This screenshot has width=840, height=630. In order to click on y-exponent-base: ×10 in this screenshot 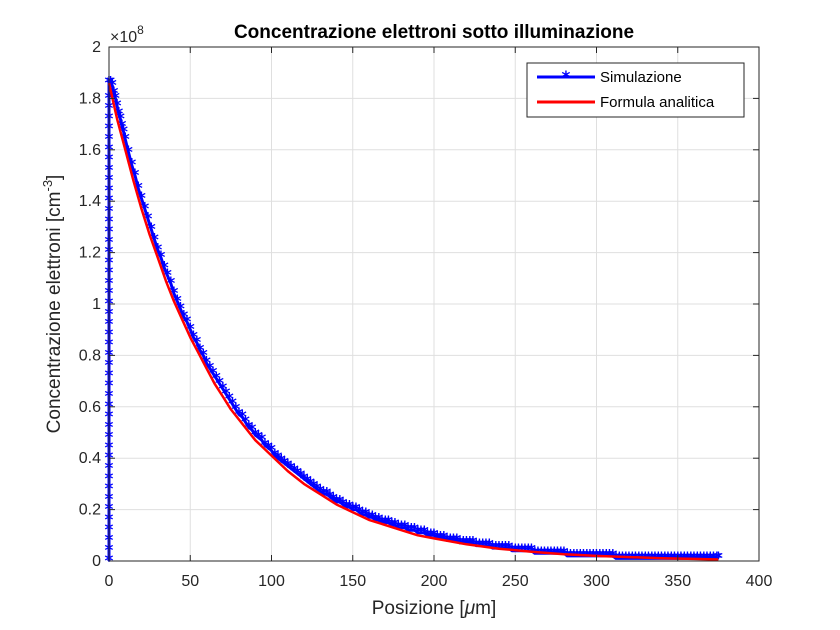, I will do `click(123, 37)`.